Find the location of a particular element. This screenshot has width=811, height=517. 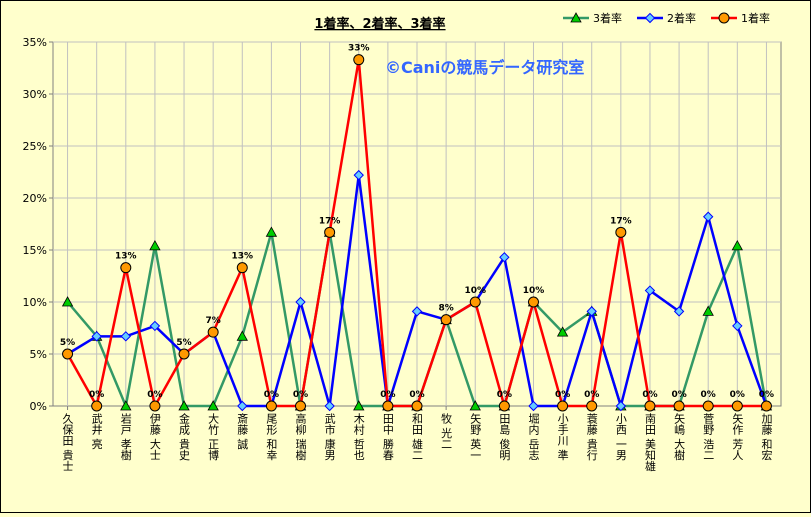

y-tick-label: 20% is located at coordinates (35, 198).